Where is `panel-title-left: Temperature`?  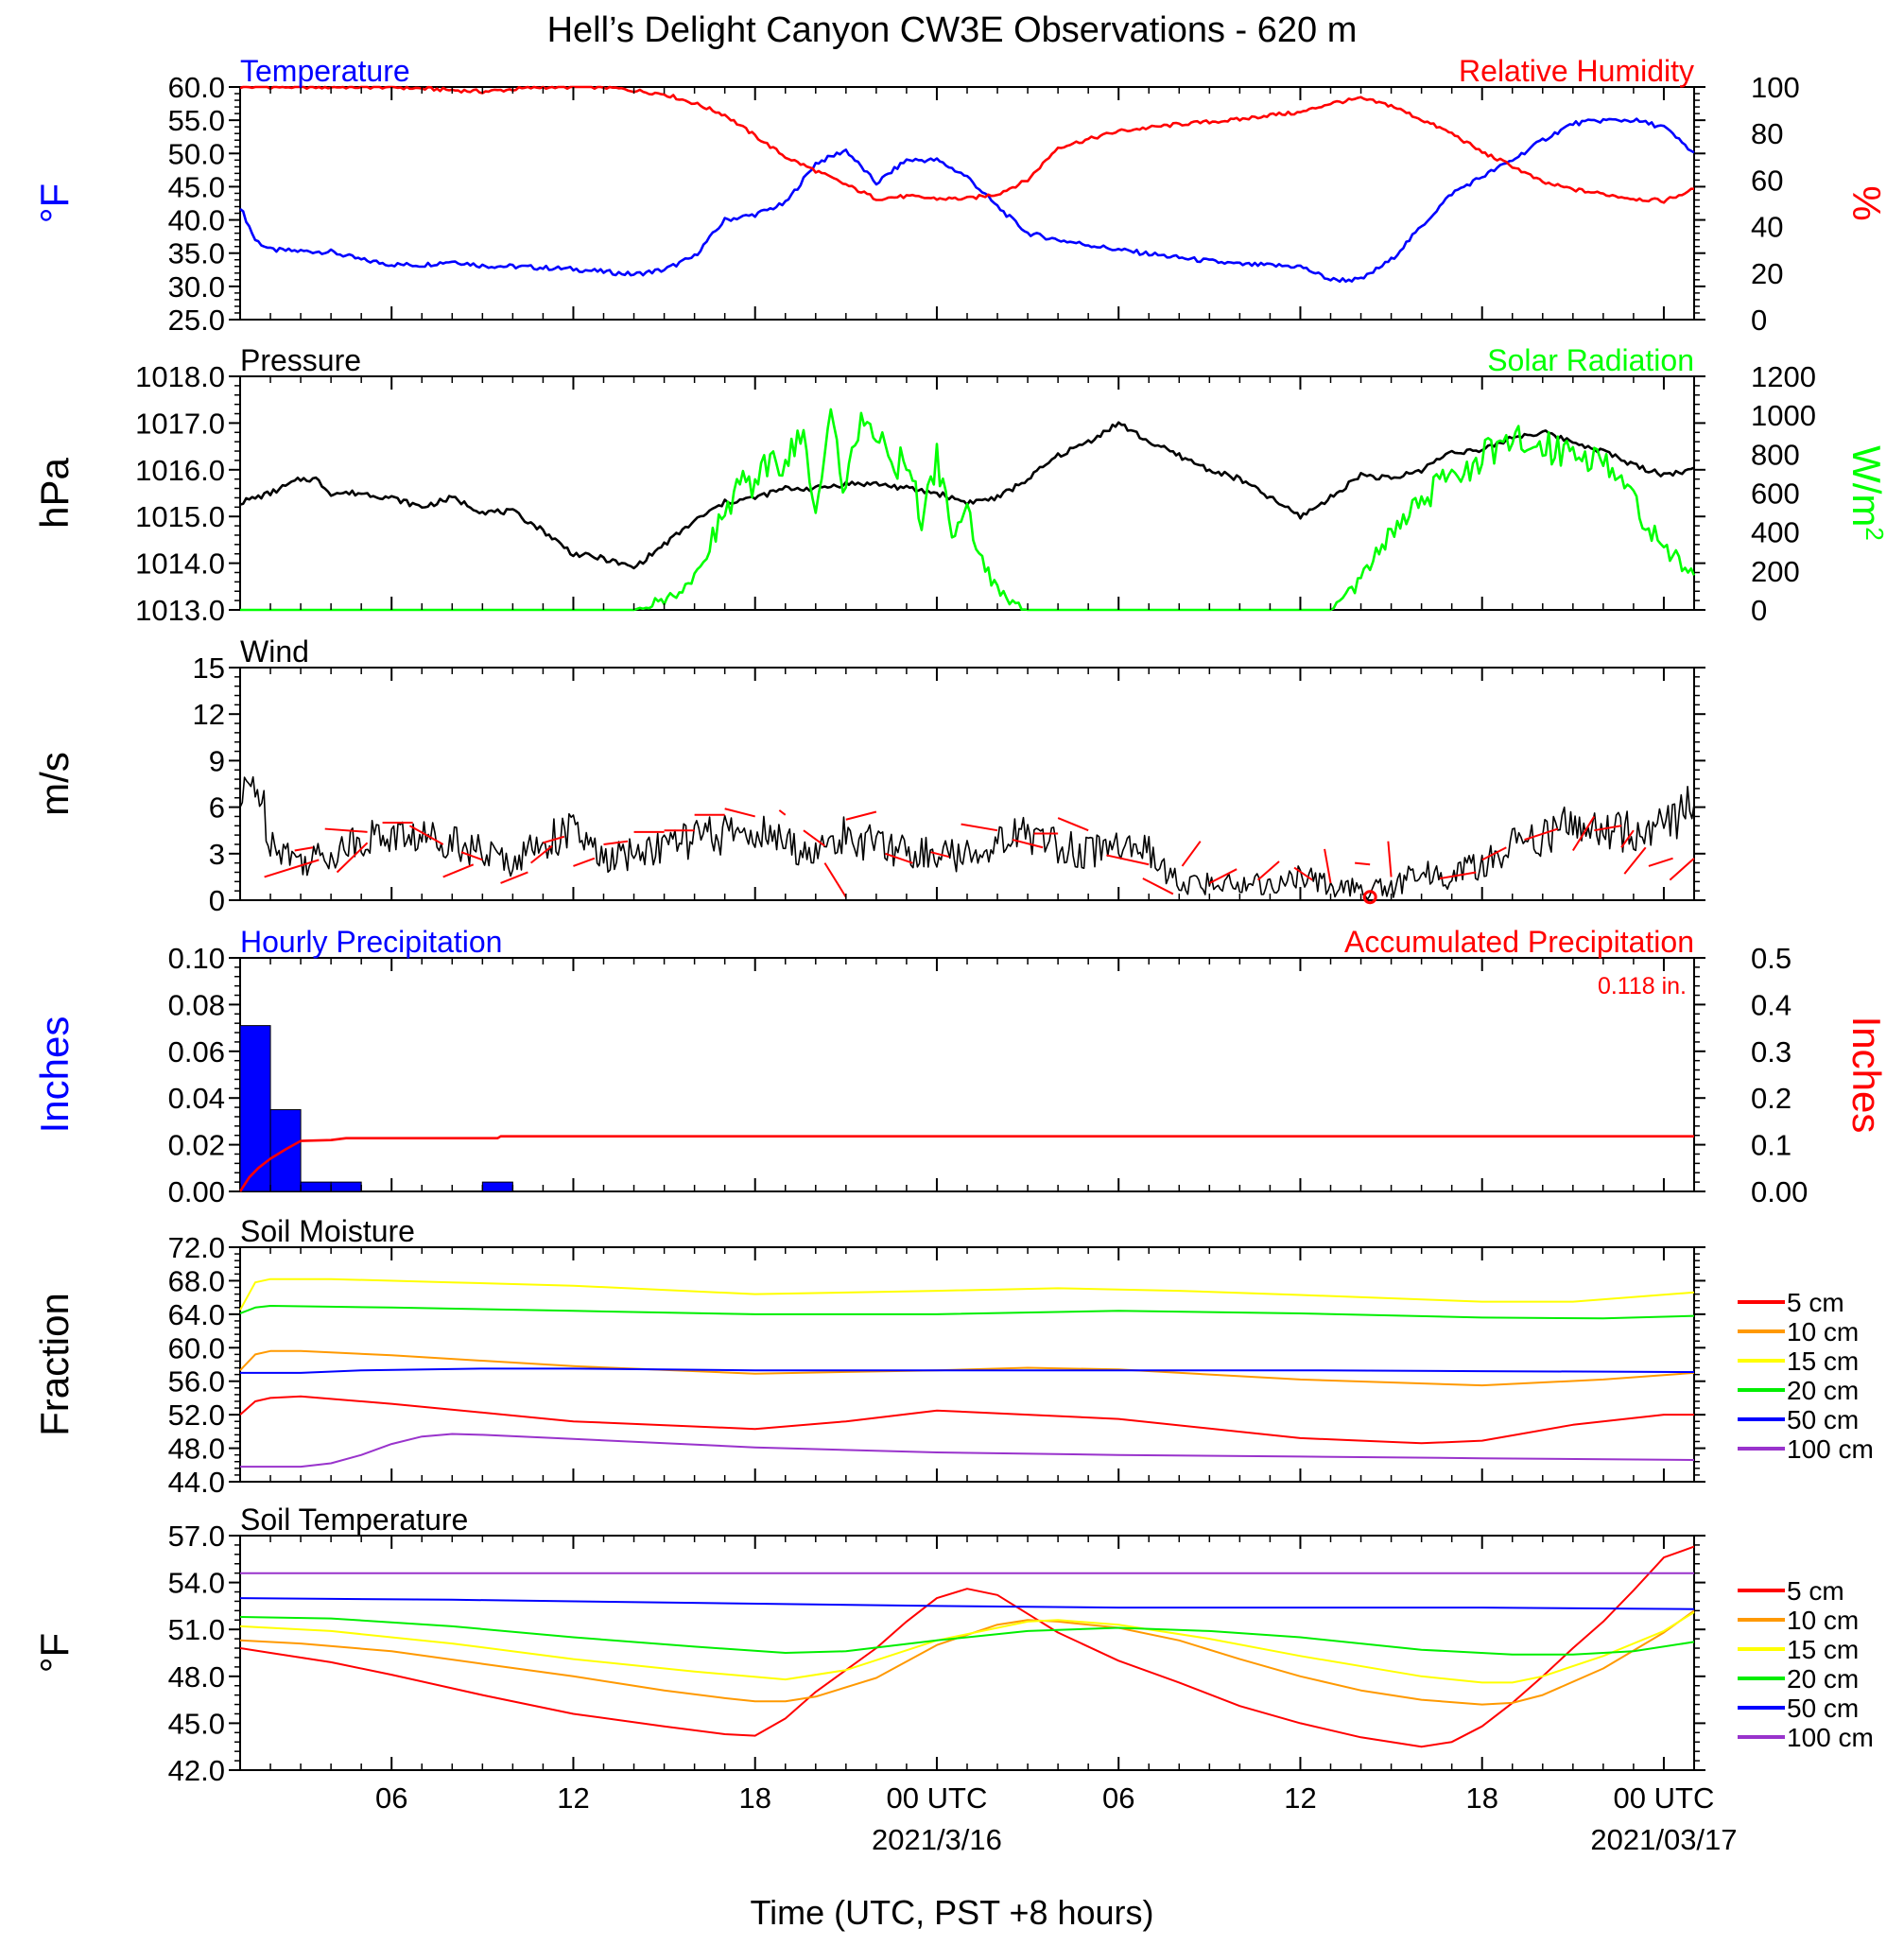
panel-title-left: Temperature is located at coordinates (325, 71).